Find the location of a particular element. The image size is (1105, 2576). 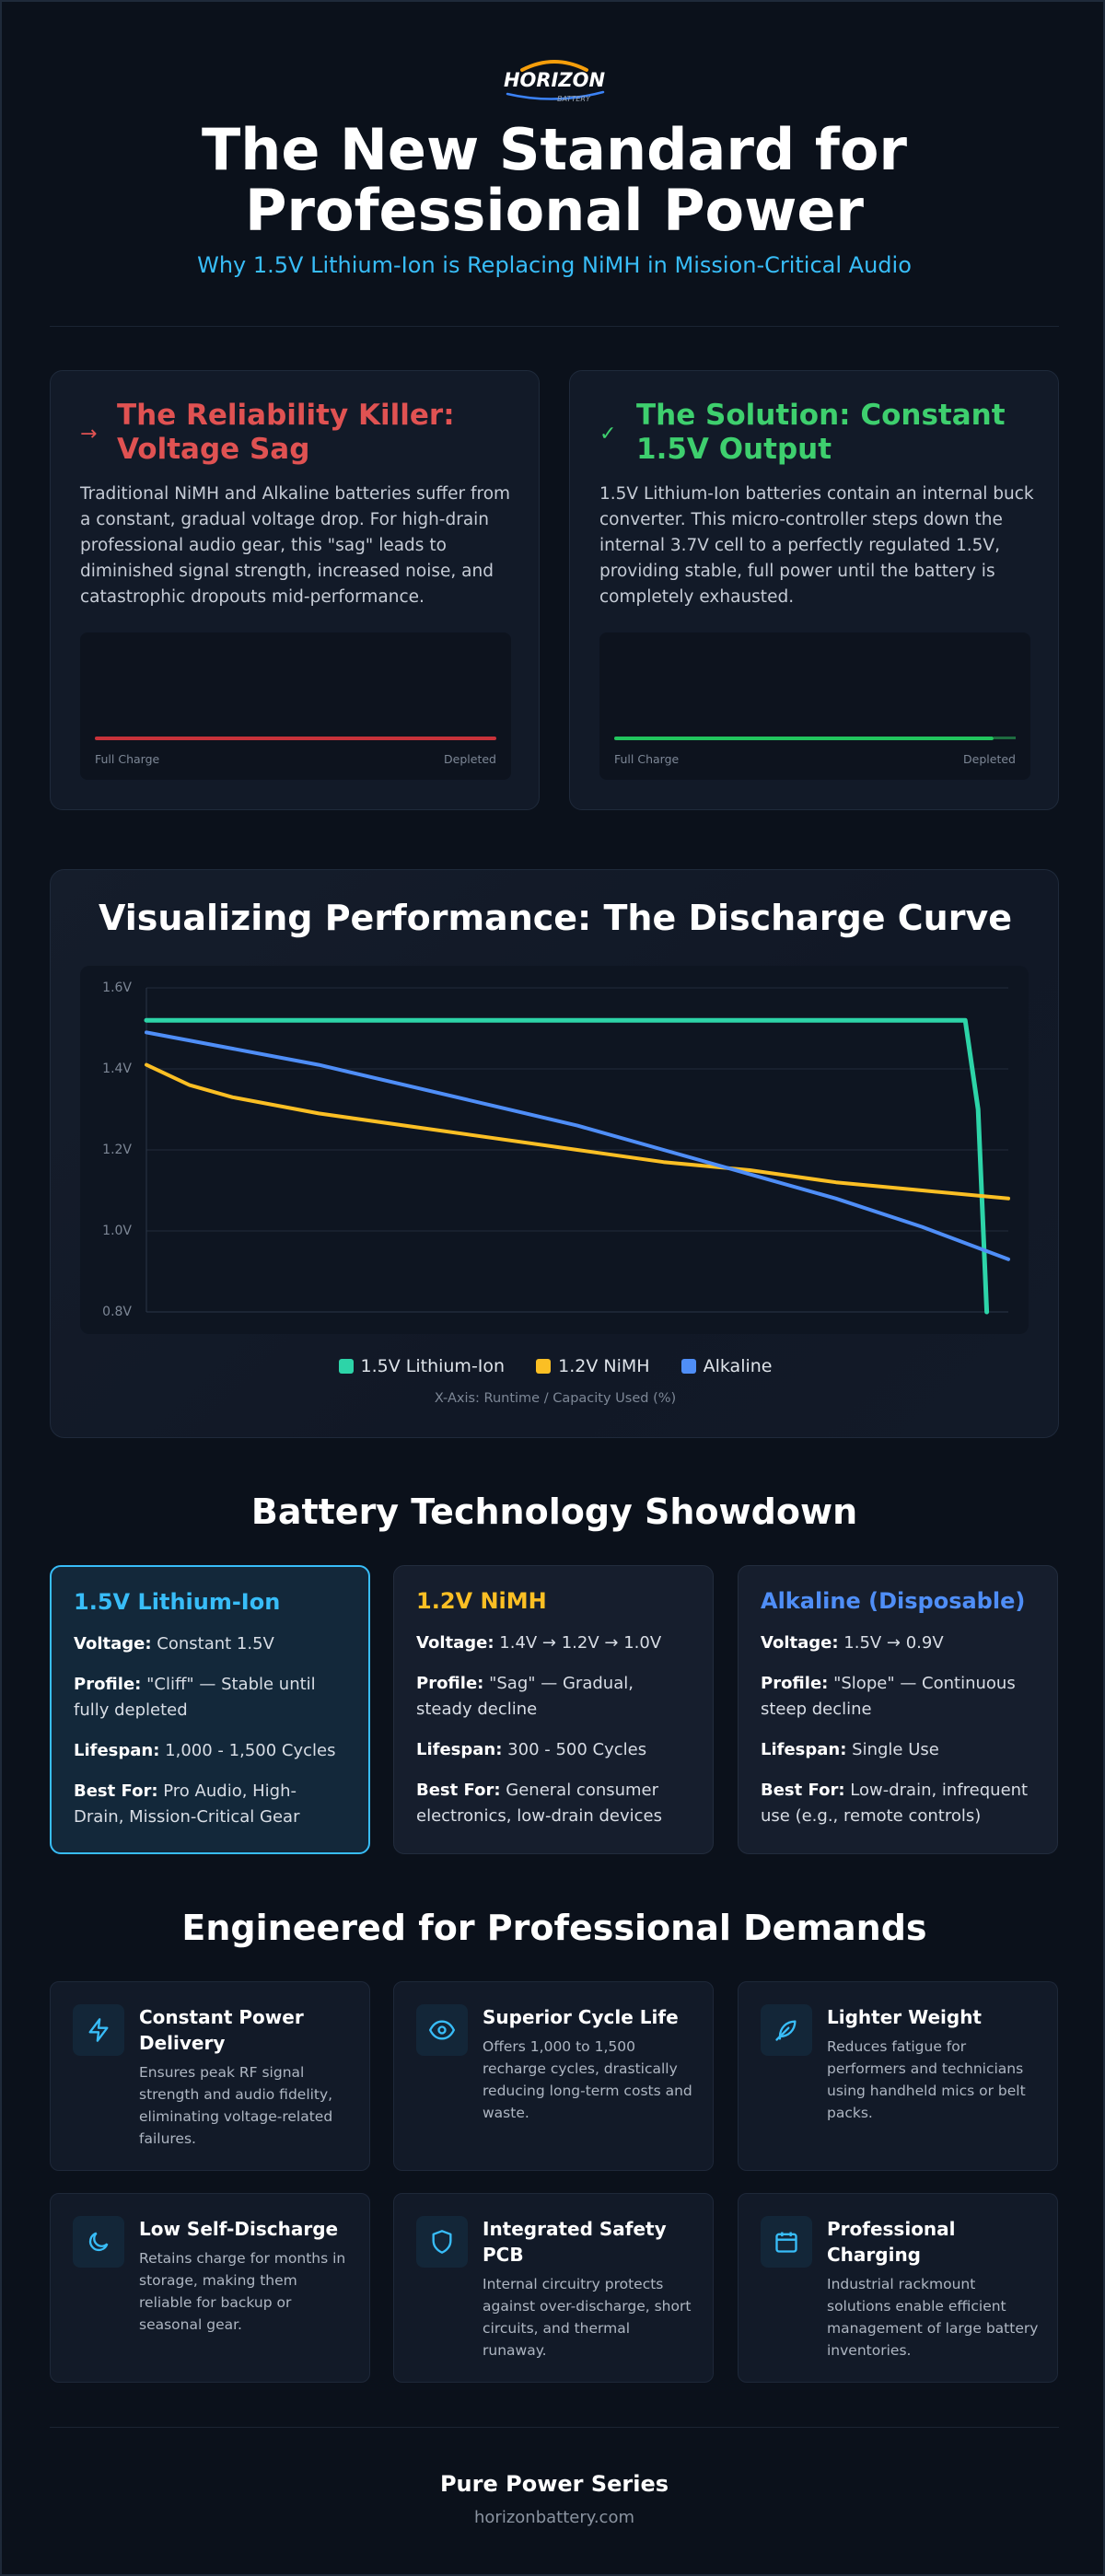

divider is located at coordinates (554, 326).